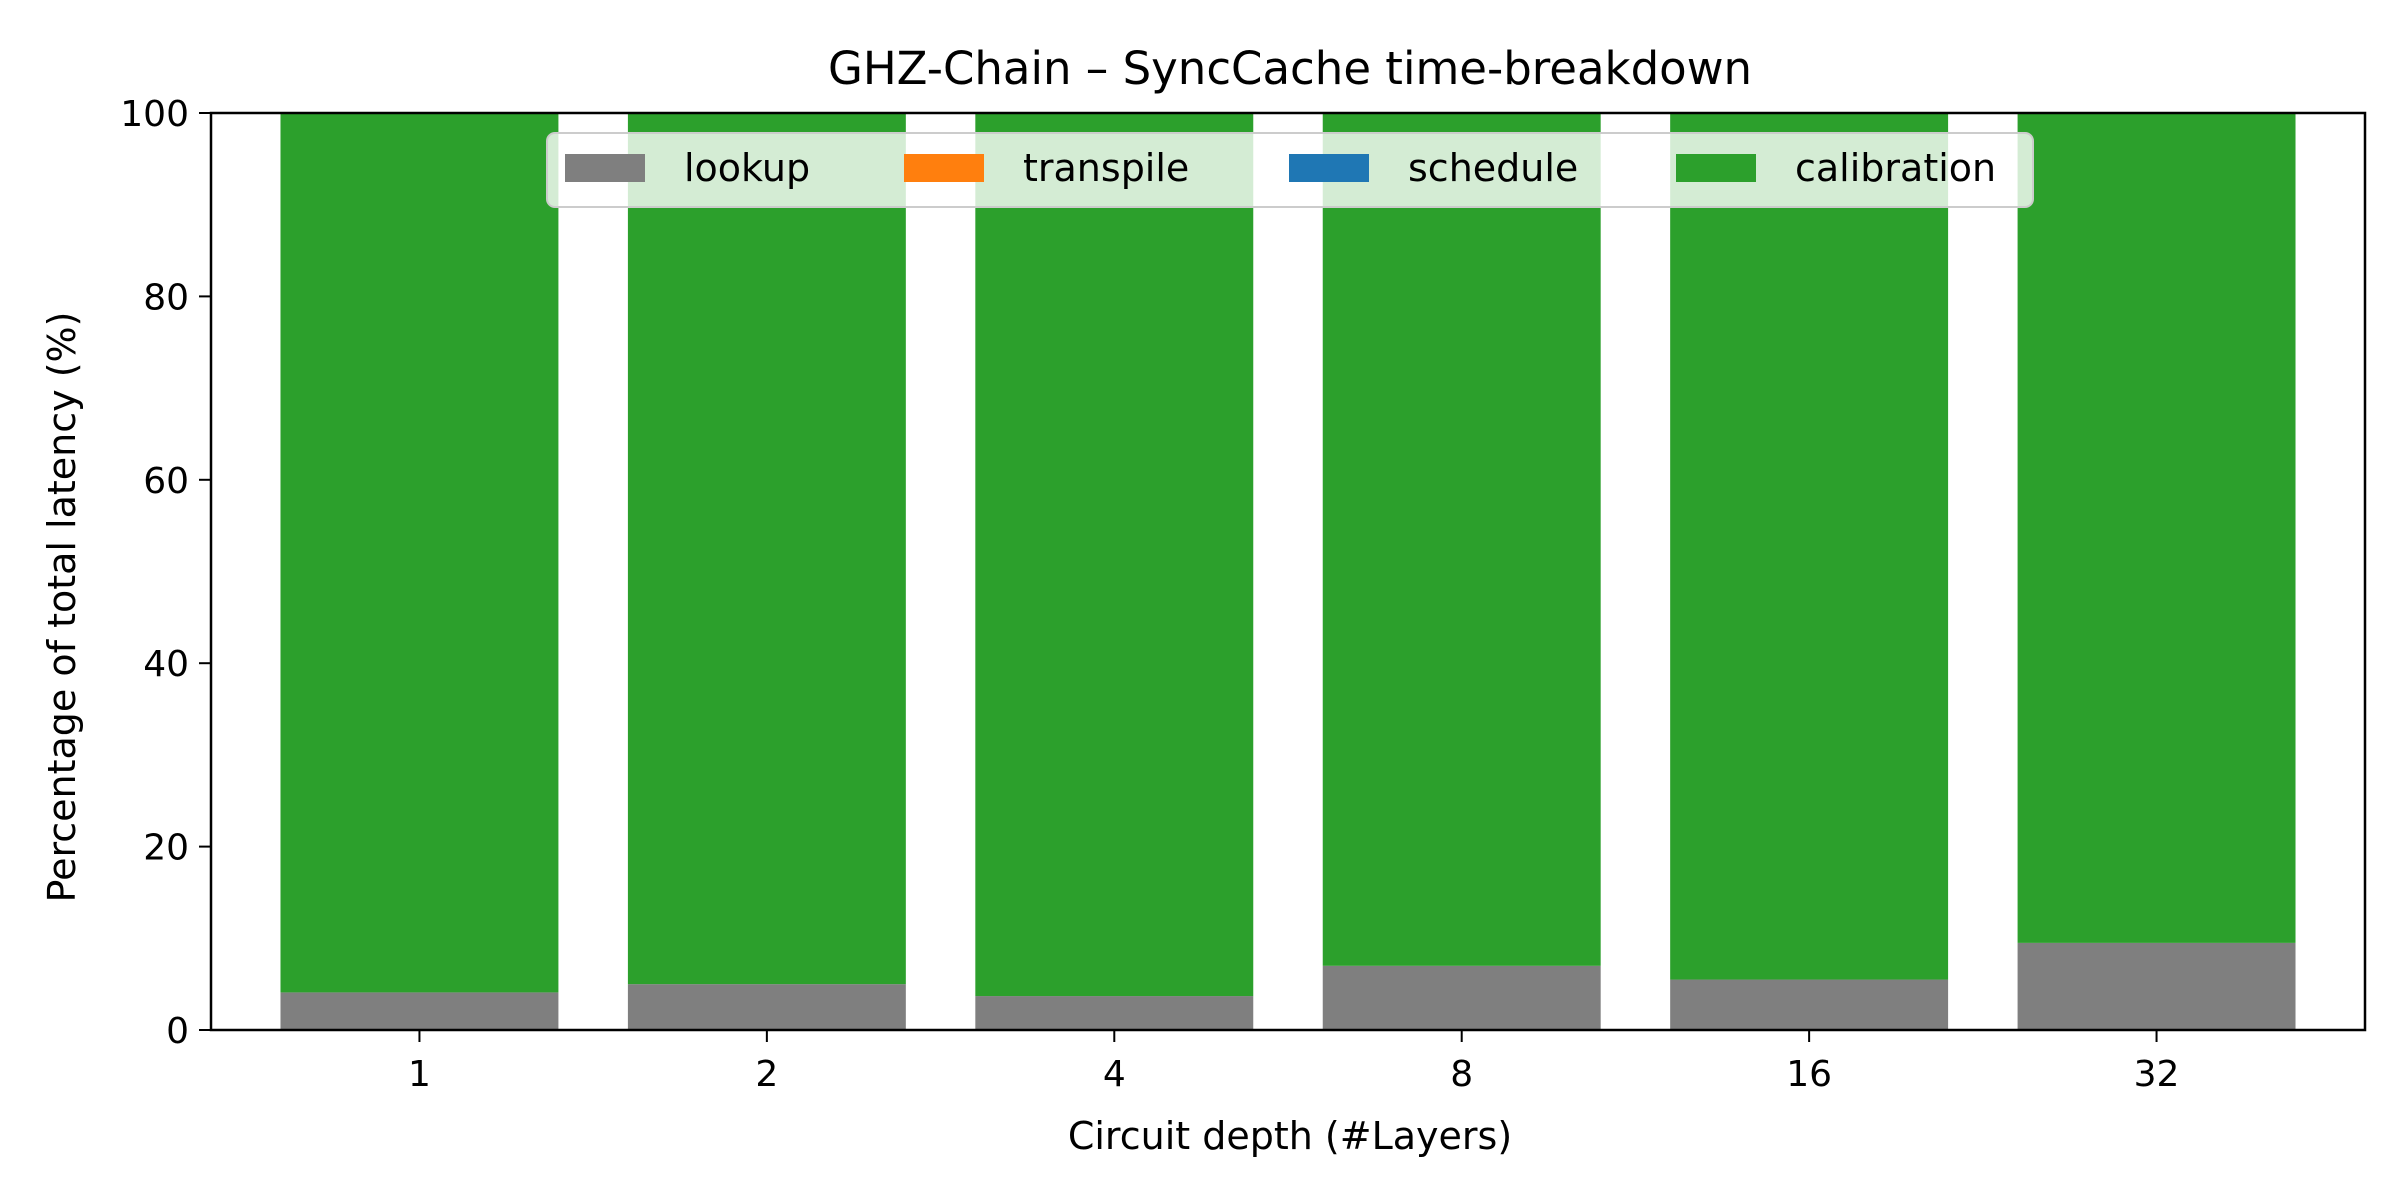 The height and width of the screenshot is (1200, 2400). What do you see at coordinates (166, 297) in the screenshot?
I see `y-tick-label: 80` at bounding box center [166, 297].